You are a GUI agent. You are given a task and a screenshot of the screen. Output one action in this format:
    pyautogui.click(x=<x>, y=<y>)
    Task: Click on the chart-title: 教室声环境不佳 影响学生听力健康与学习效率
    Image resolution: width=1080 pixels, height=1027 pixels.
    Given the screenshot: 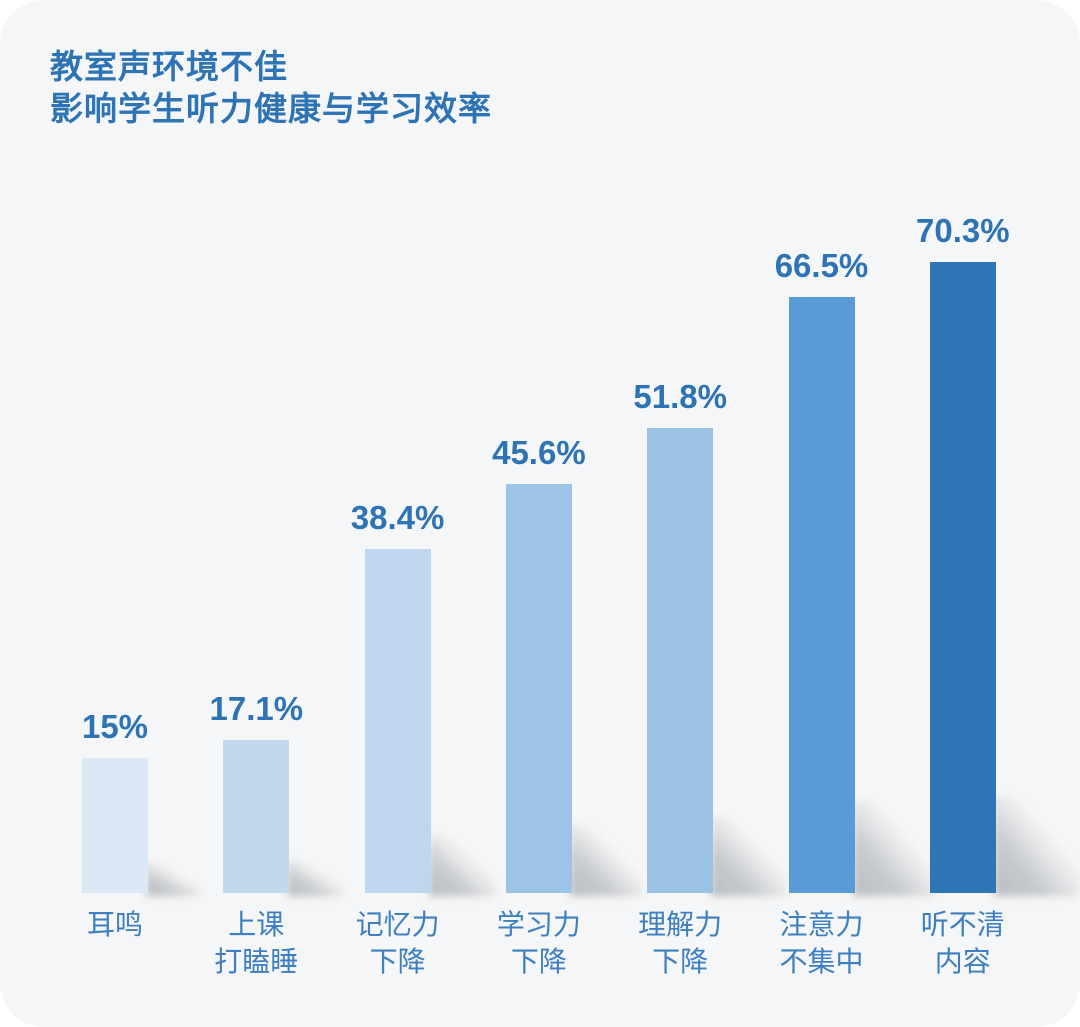 What is the action you would take?
    pyautogui.click(x=271, y=88)
    